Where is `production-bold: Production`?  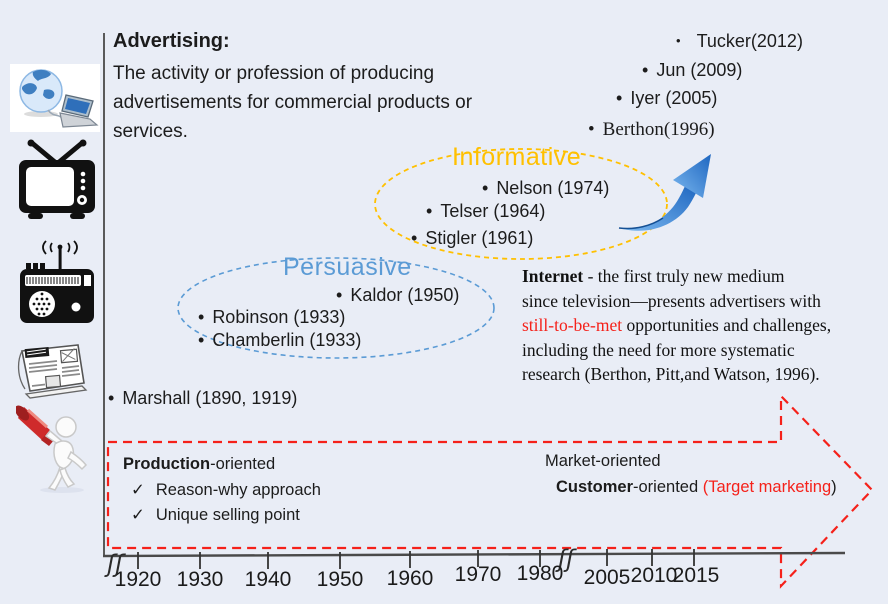
production-bold: Production is located at coordinates (167, 464).